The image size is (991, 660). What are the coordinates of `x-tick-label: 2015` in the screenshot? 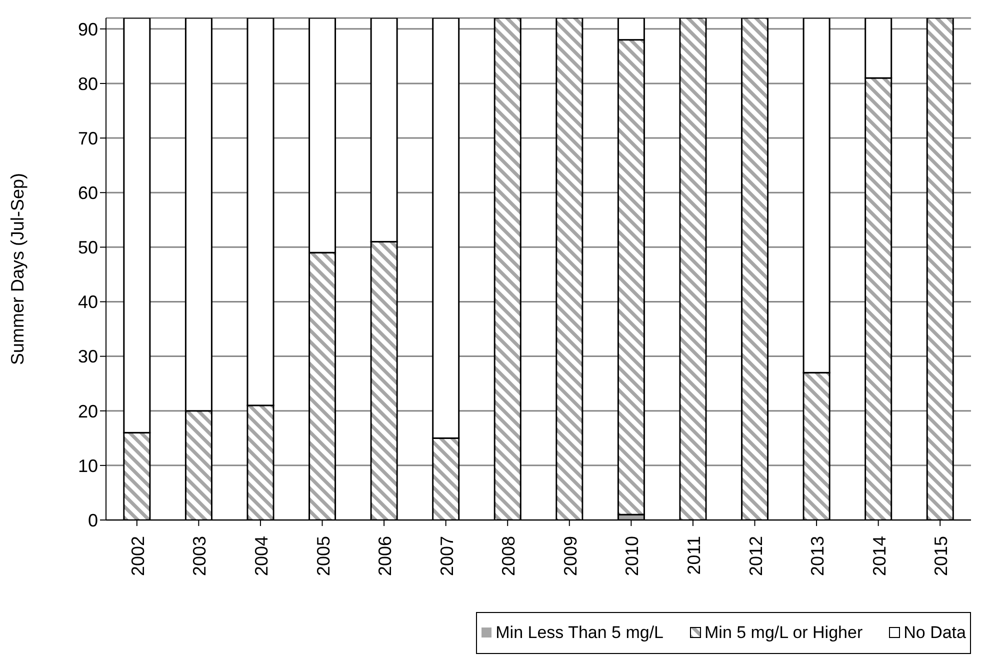 It's located at (941, 556).